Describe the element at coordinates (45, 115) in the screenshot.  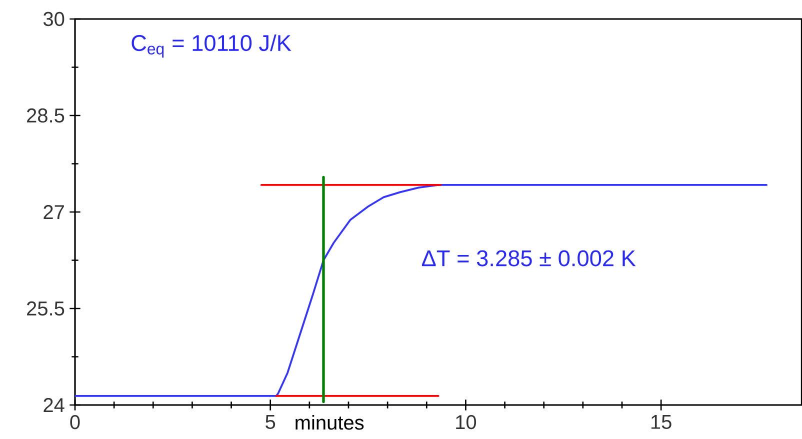
I see `y-tick-label: 28.5` at that location.